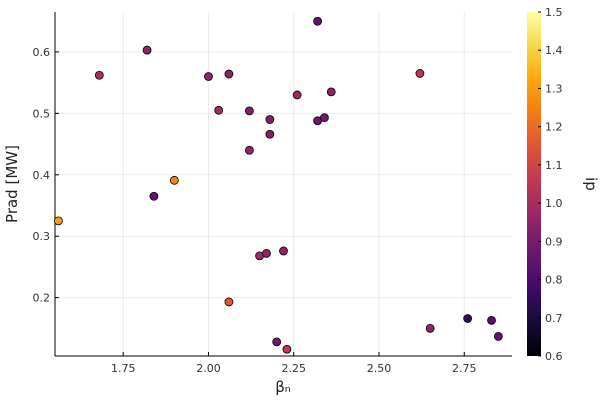 Image resolution: width=600 pixels, height=400 pixels. Describe the element at coordinates (42, 236) in the screenshot. I see `y-tick-label: 0.3` at that location.